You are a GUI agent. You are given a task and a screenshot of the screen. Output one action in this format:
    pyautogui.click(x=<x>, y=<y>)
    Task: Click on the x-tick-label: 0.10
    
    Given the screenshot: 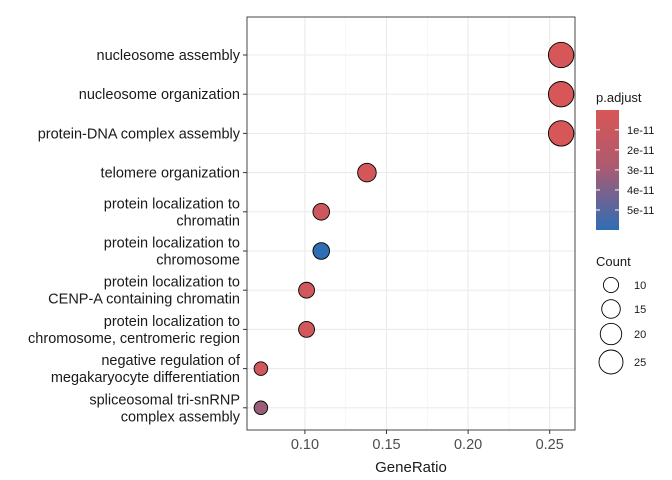 What is the action you would take?
    pyautogui.click(x=305, y=445)
    